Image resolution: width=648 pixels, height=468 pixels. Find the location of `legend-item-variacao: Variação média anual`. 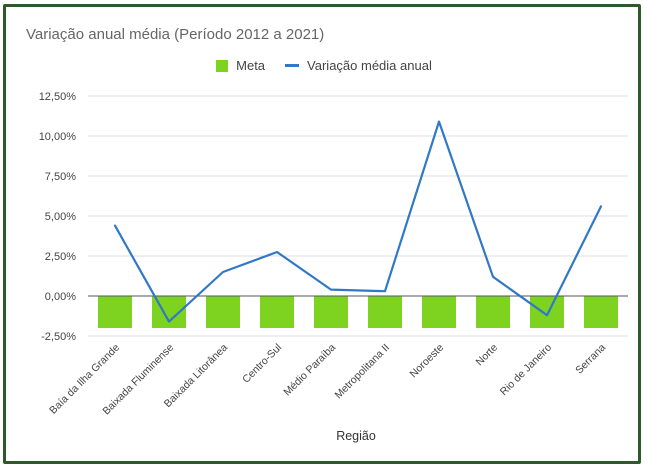

legend-item-variacao: Variação média anual is located at coordinates (358, 65).